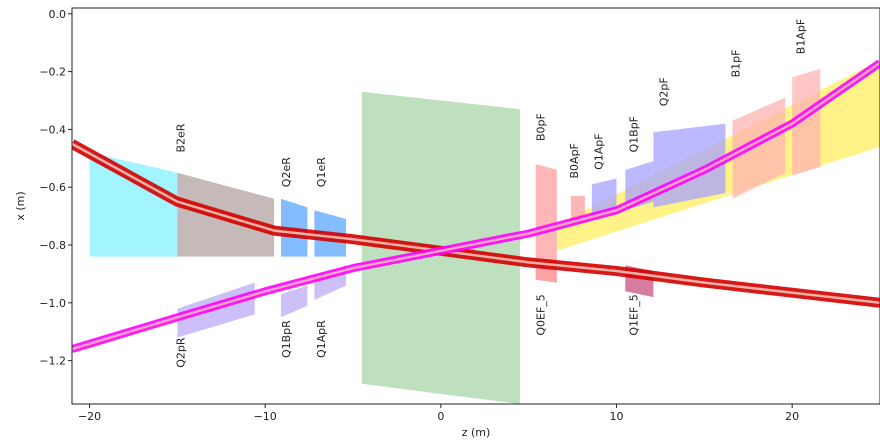  What do you see at coordinates (286, 172) in the screenshot?
I see `magnet-label-q2er: Q2eR` at bounding box center [286, 172].